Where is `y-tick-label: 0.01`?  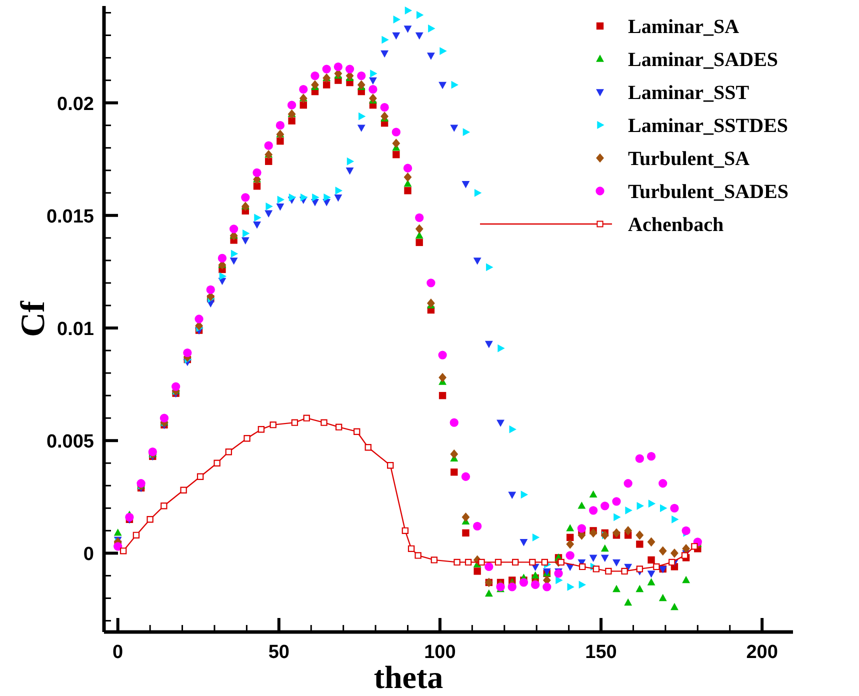 y-tick-label: 0.01 is located at coordinates (75, 329).